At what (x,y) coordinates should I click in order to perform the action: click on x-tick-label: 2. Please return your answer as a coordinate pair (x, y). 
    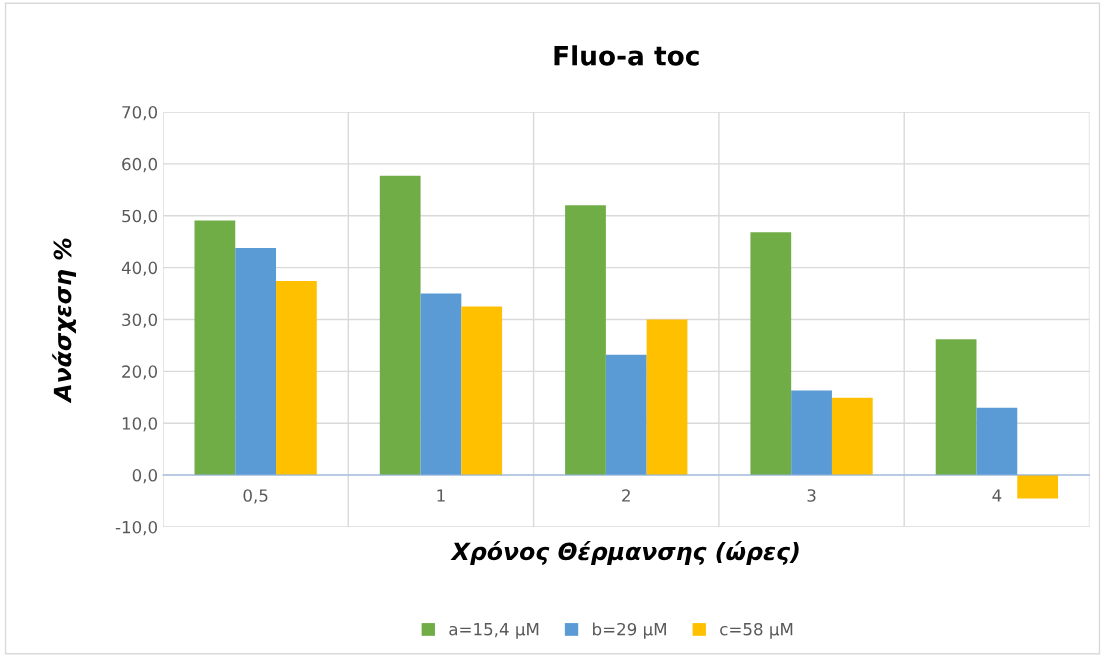
    Looking at the image, I should click on (626, 495).